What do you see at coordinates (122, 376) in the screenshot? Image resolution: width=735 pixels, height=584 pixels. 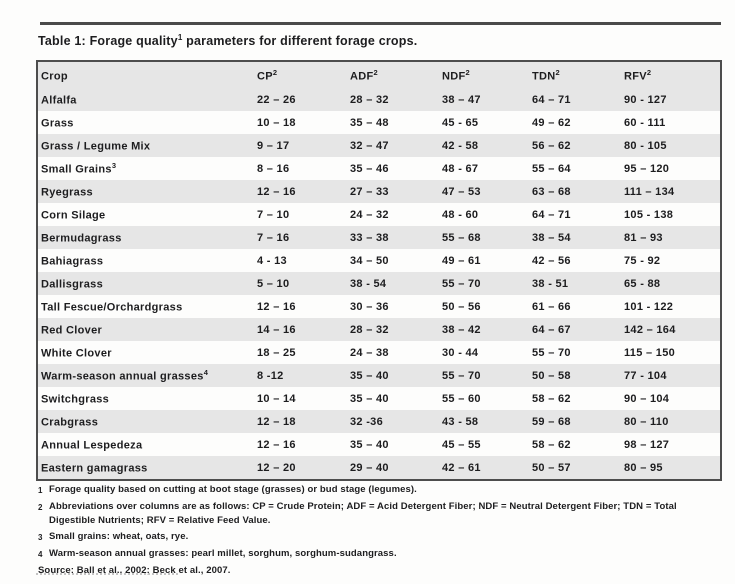 I see `crop-name: Warm-season annual grasses` at bounding box center [122, 376].